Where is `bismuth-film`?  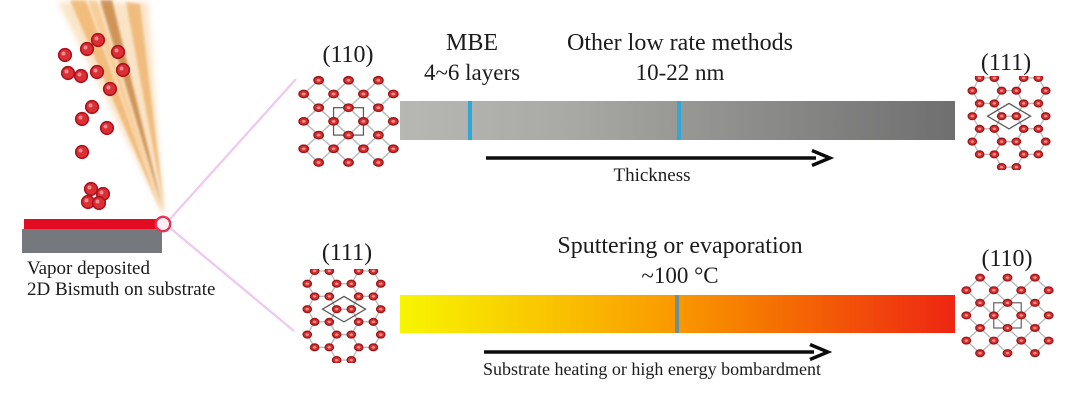
bismuth-film is located at coordinates (93, 224).